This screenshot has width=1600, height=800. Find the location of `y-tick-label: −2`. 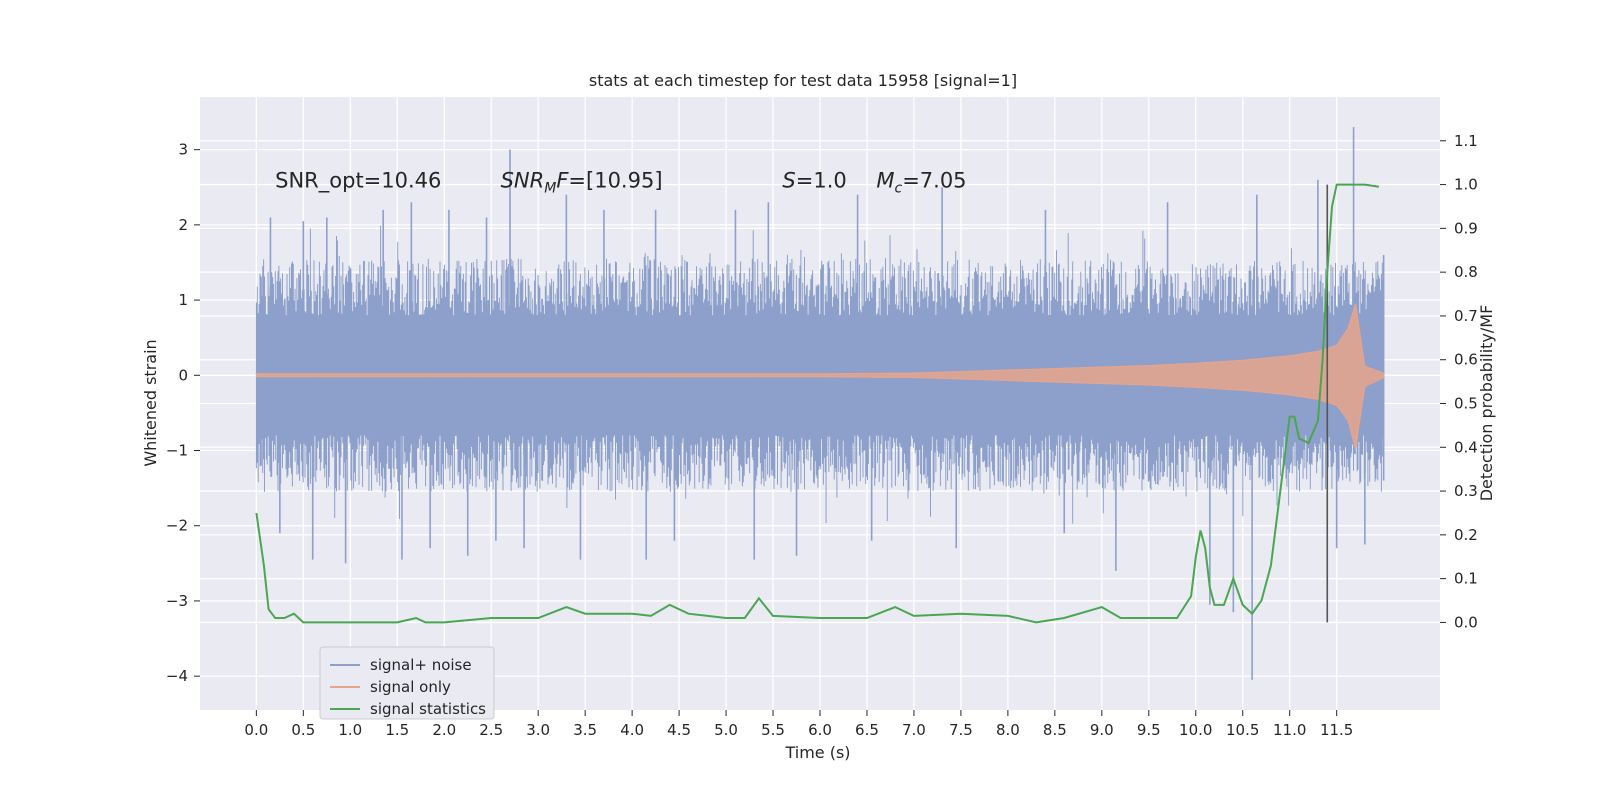

y-tick-label: −2 is located at coordinates (177, 526).